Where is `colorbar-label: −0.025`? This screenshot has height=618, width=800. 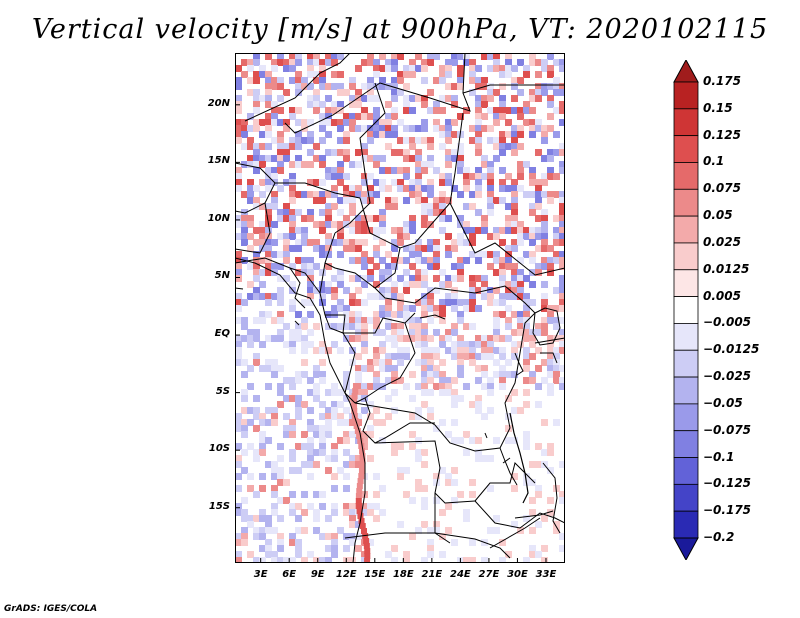 colorbar-label: −0.025 is located at coordinates (727, 376).